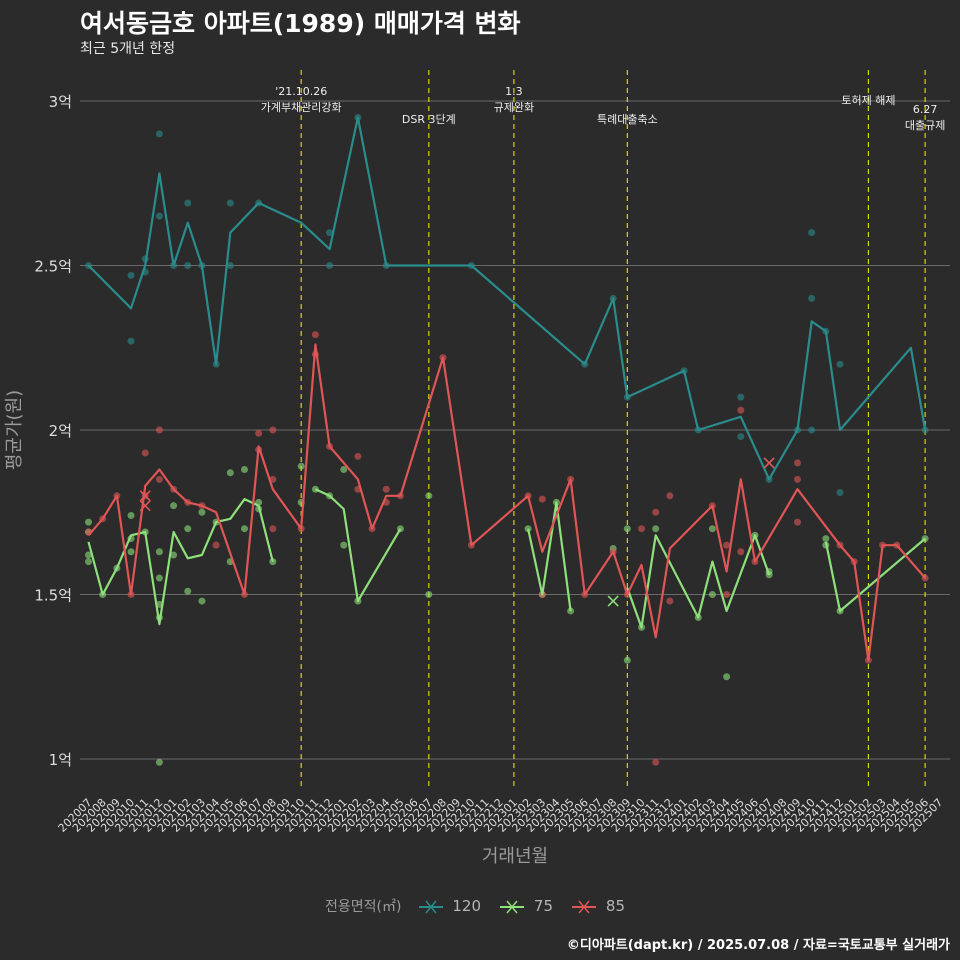  I want to click on event-label: 1.3, so click(514, 91).